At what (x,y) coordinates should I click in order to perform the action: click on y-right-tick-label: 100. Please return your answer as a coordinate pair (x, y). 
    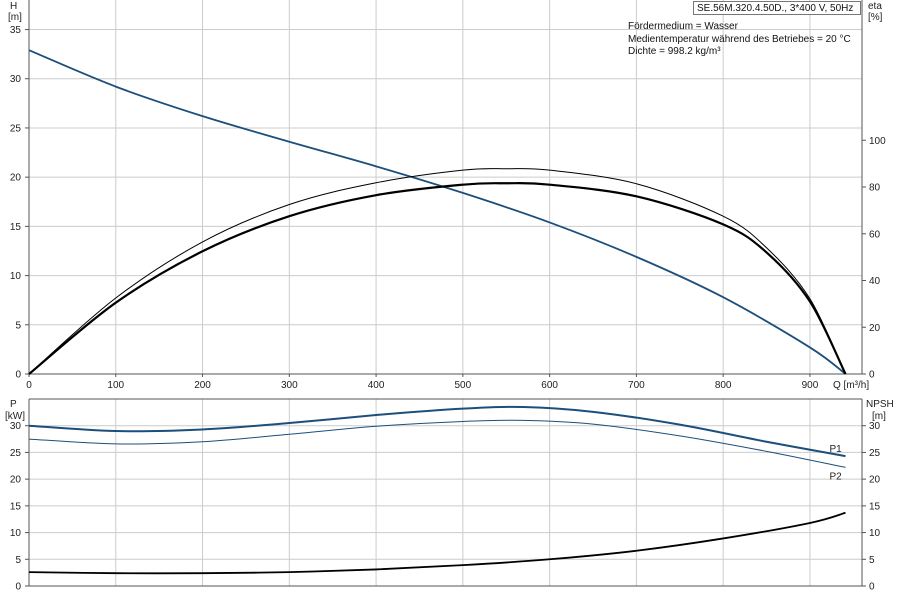
    Looking at the image, I should click on (877, 141).